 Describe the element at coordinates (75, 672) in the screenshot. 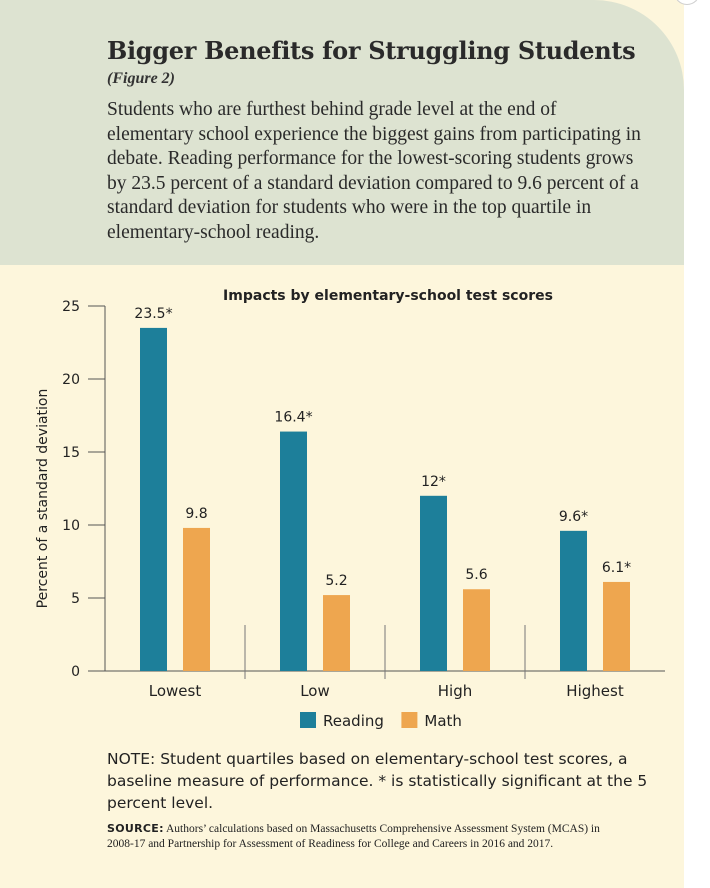

I see `y-tick-label: 0` at that location.